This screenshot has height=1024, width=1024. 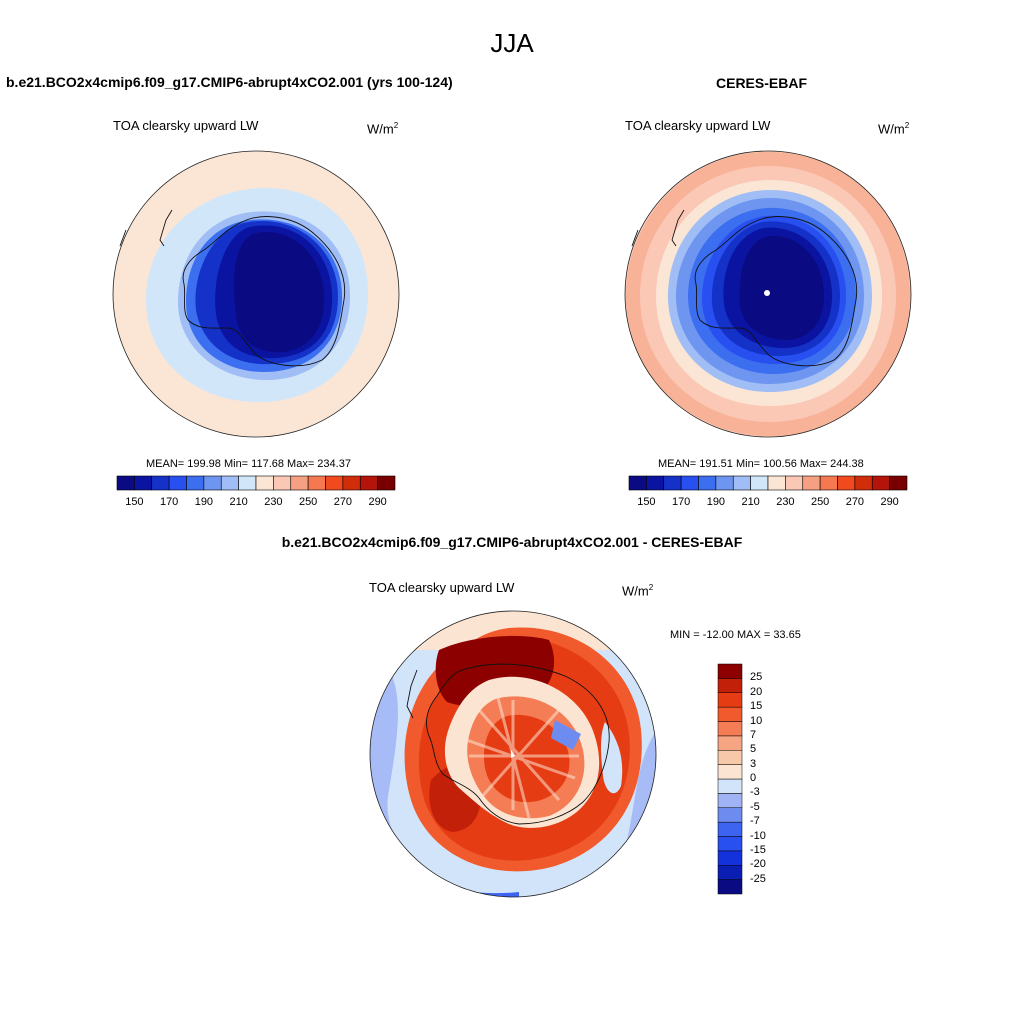 What do you see at coordinates (256, 491) in the screenshot?
I see `model-colorbar: 150 170 190 210 230 250 270 290` at bounding box center [256, 491].